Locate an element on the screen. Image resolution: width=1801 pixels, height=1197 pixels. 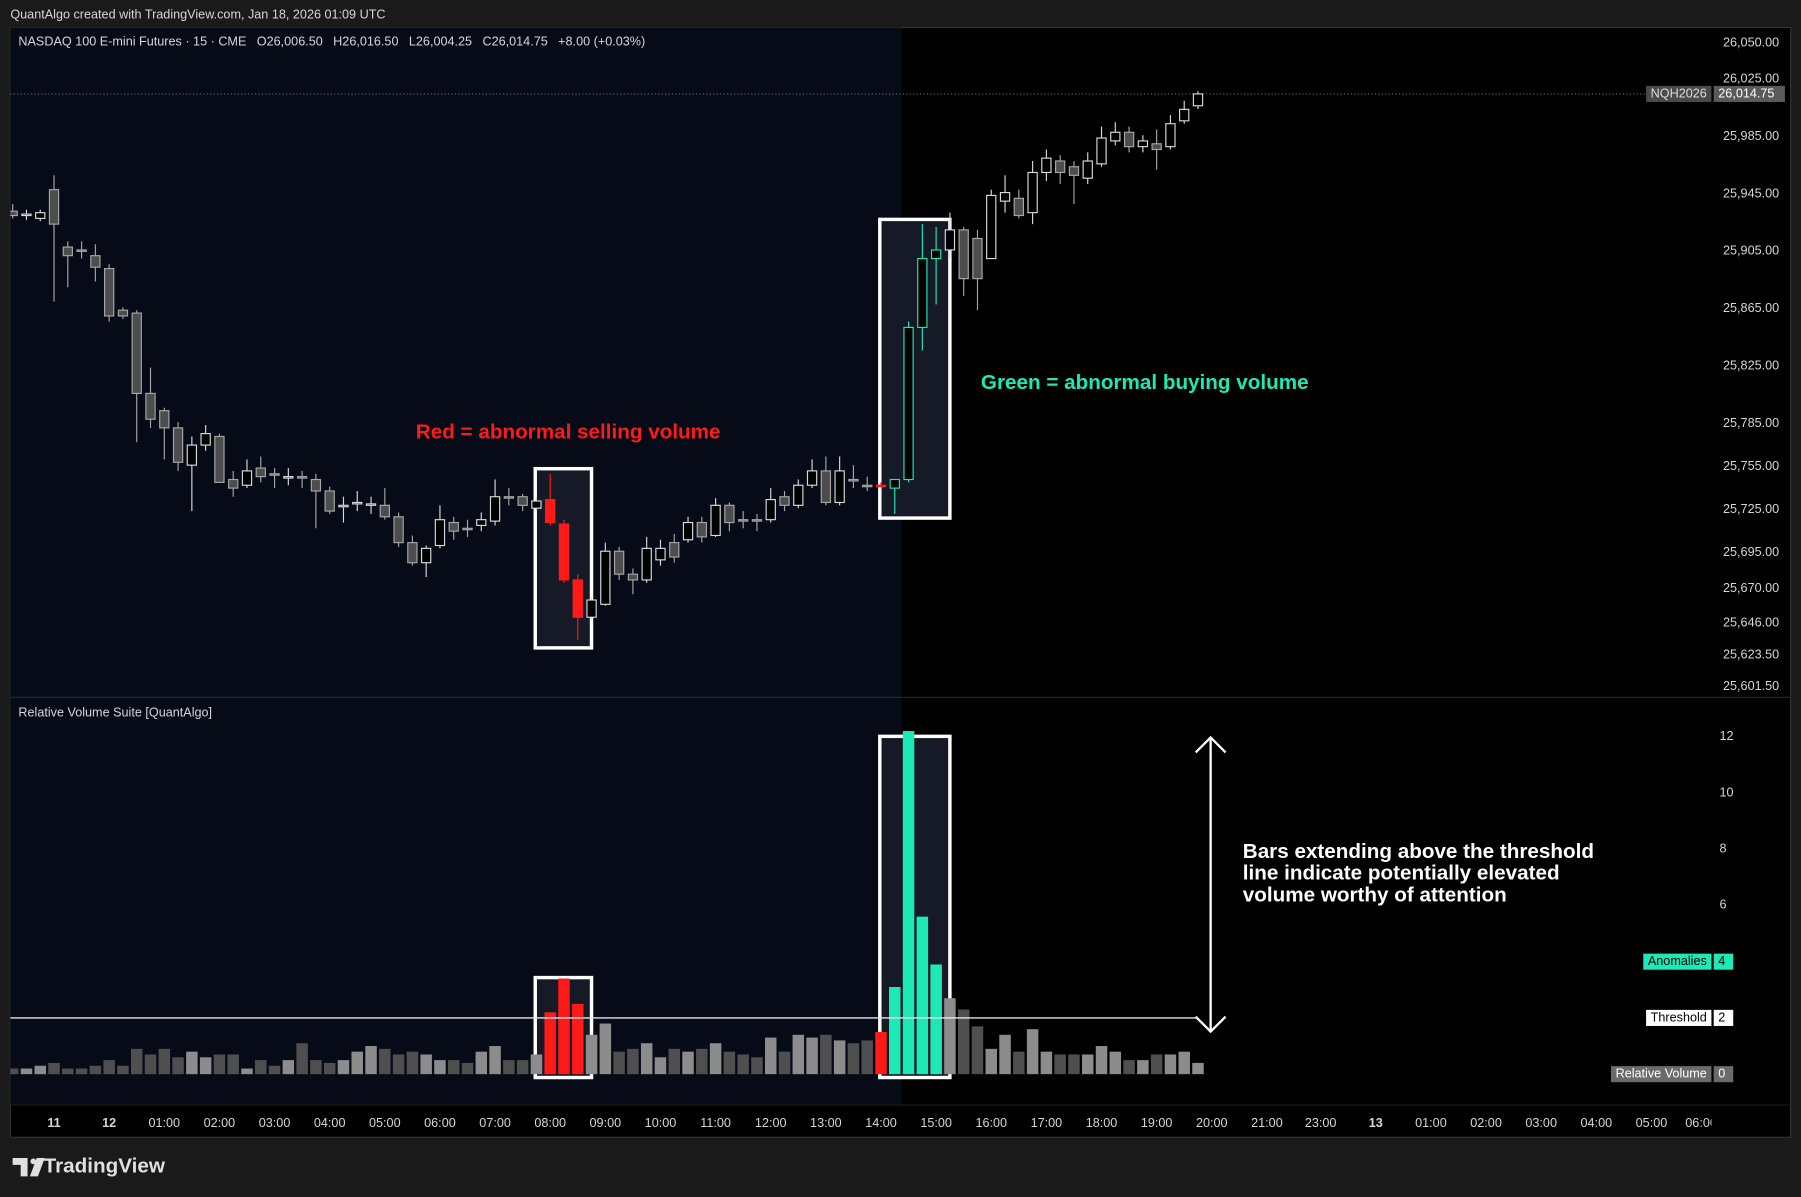
legend-item: O26,006.50 is located at coordinates (290, 42).